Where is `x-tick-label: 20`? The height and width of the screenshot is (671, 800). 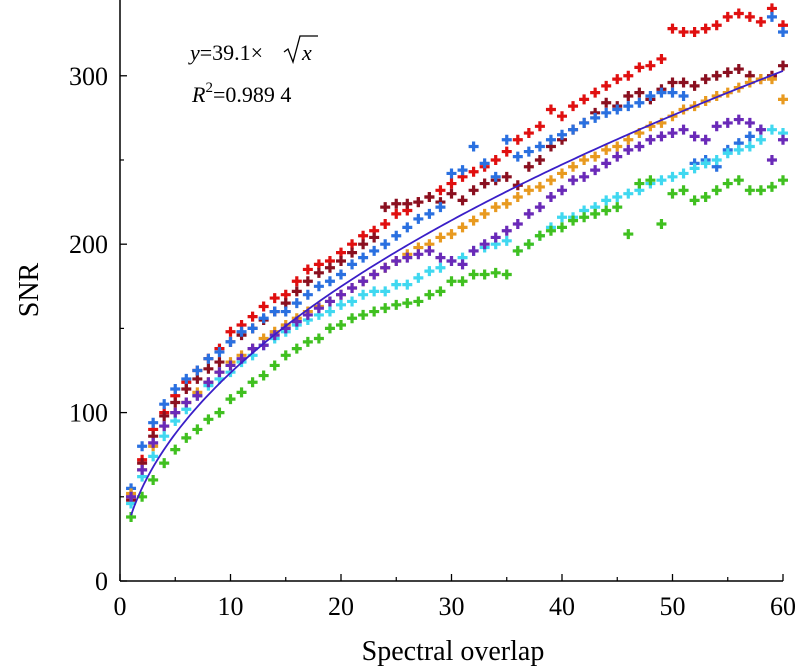
x-tick-label: 20 is located at coordinates (341, 606).